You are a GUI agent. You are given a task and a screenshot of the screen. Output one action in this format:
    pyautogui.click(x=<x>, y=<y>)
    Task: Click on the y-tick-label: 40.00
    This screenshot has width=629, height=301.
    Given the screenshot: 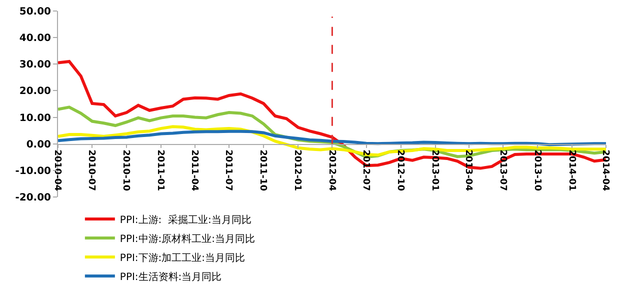 What is the action you would take?
    pyautogui.click(x=35, y=38)
    